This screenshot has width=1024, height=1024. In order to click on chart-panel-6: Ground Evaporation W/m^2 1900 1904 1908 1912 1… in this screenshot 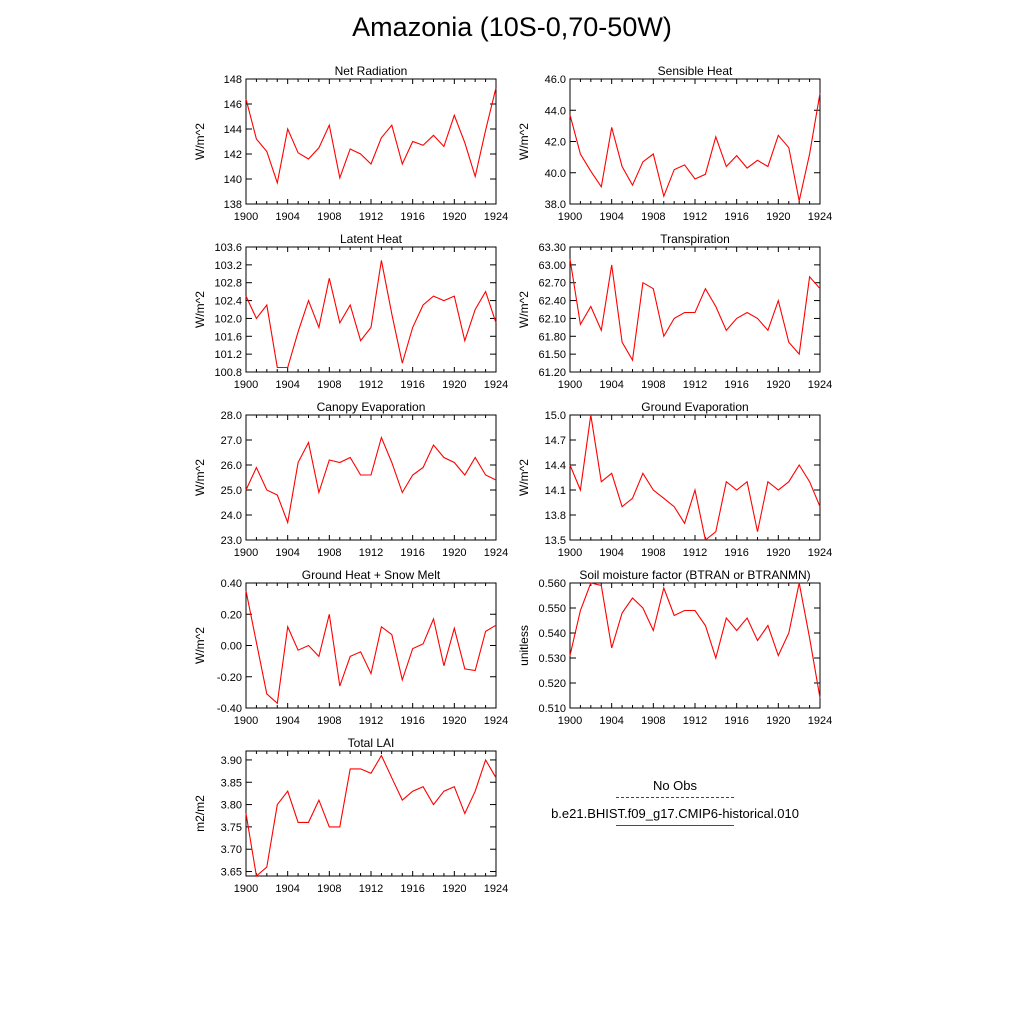, I will do `click(674, 479)`.